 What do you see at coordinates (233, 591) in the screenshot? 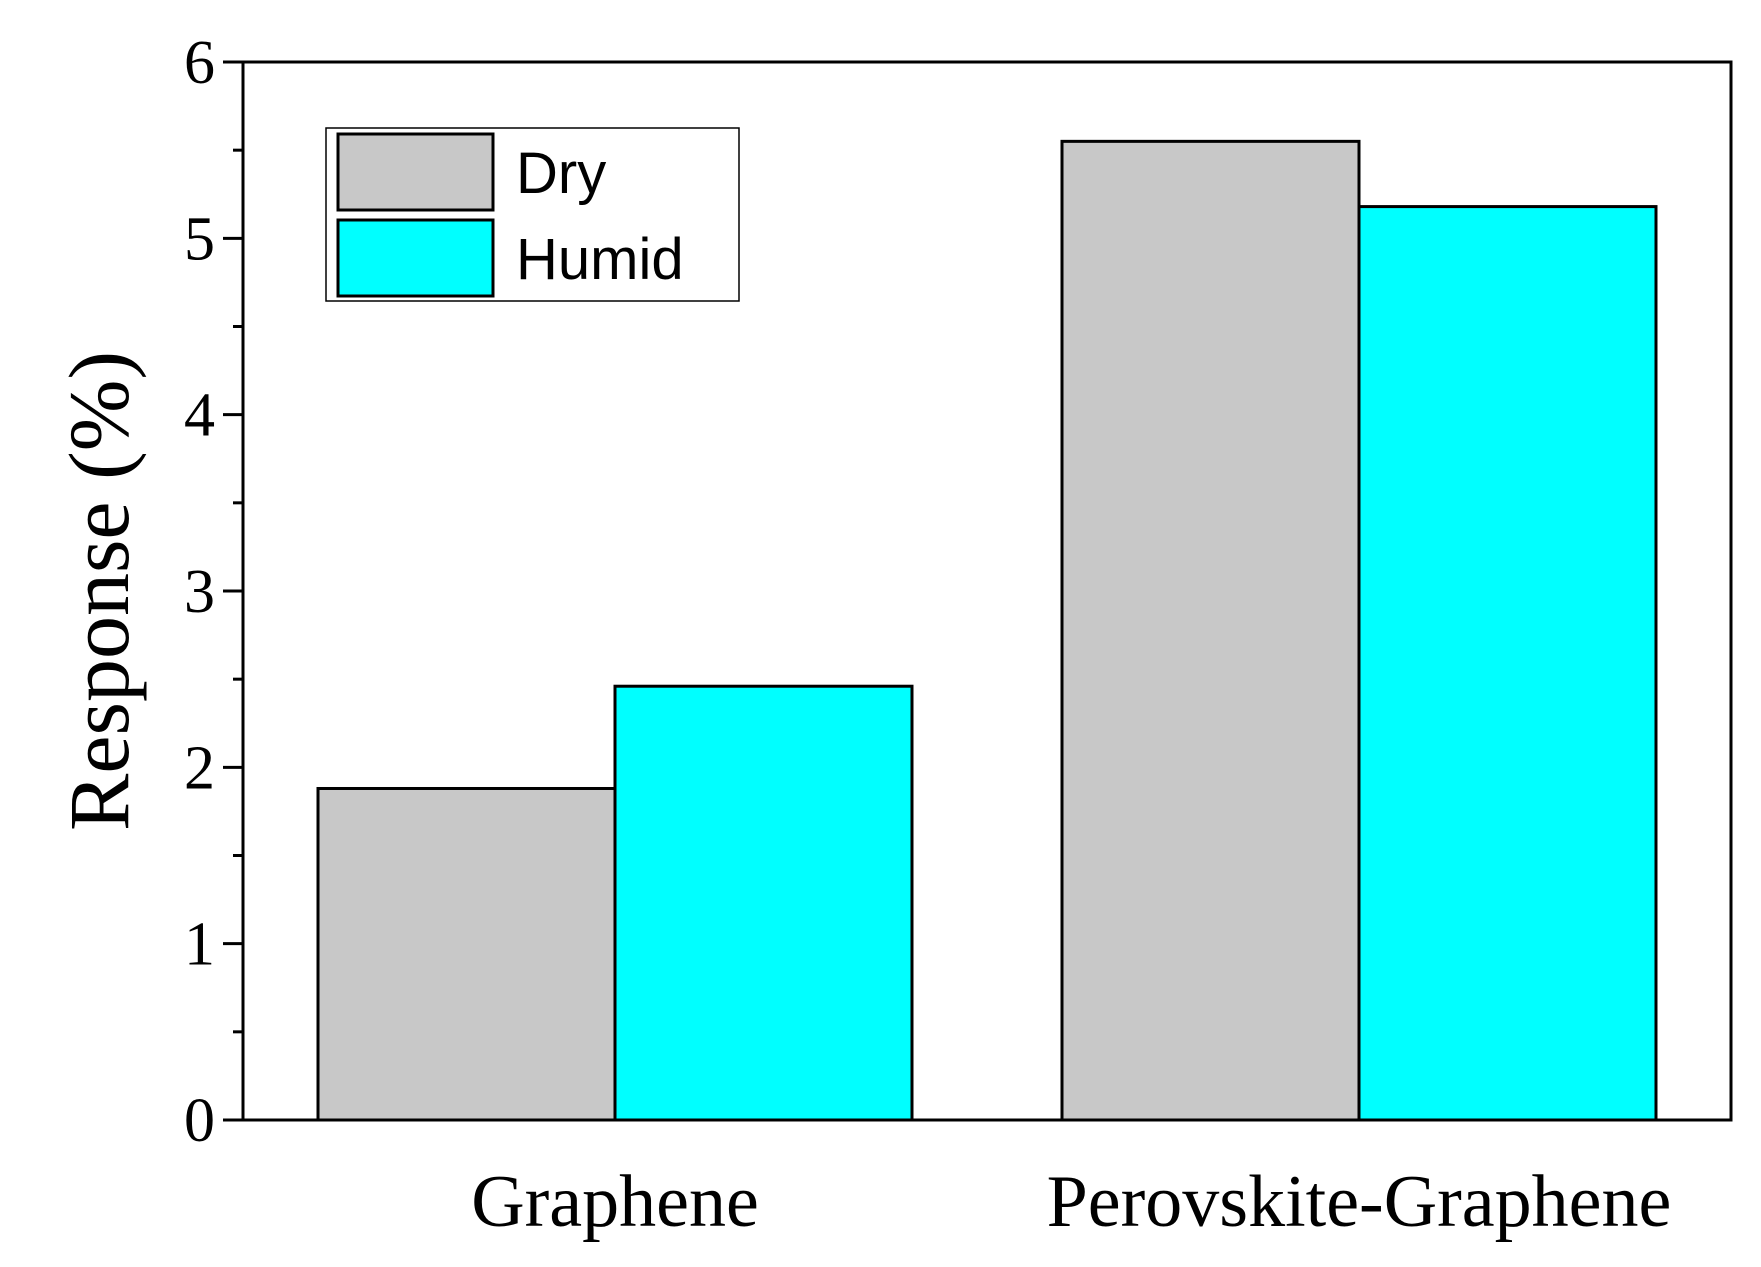
I see `ticks-layer` at bounding box center [233, 591].